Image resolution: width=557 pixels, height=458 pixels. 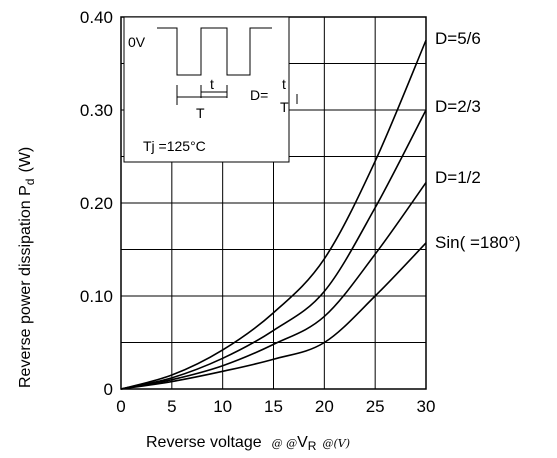 I want to click on x-tick-label: 10, so click(x=222, y=406).